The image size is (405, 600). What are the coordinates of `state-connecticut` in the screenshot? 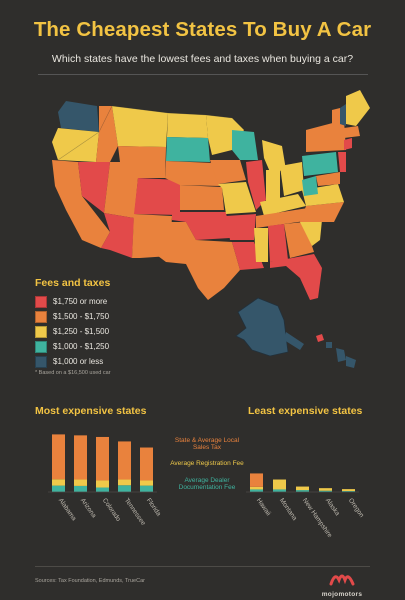 It's located at (348, 144).